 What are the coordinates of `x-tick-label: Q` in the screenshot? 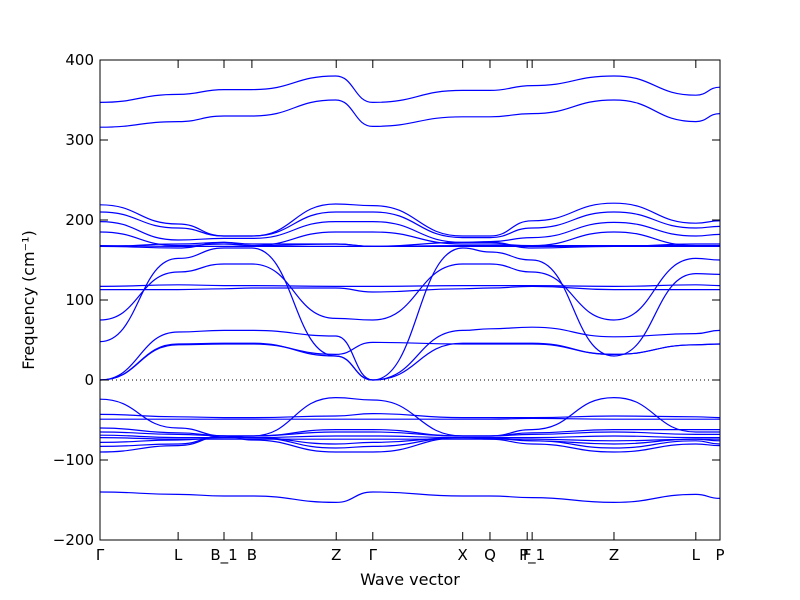 It's located at (490, 555).